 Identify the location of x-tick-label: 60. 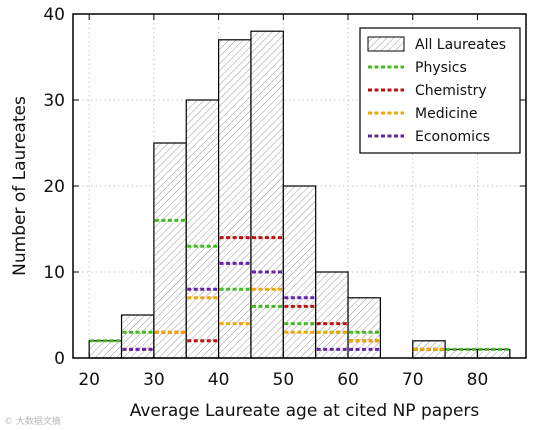
(348, 380).